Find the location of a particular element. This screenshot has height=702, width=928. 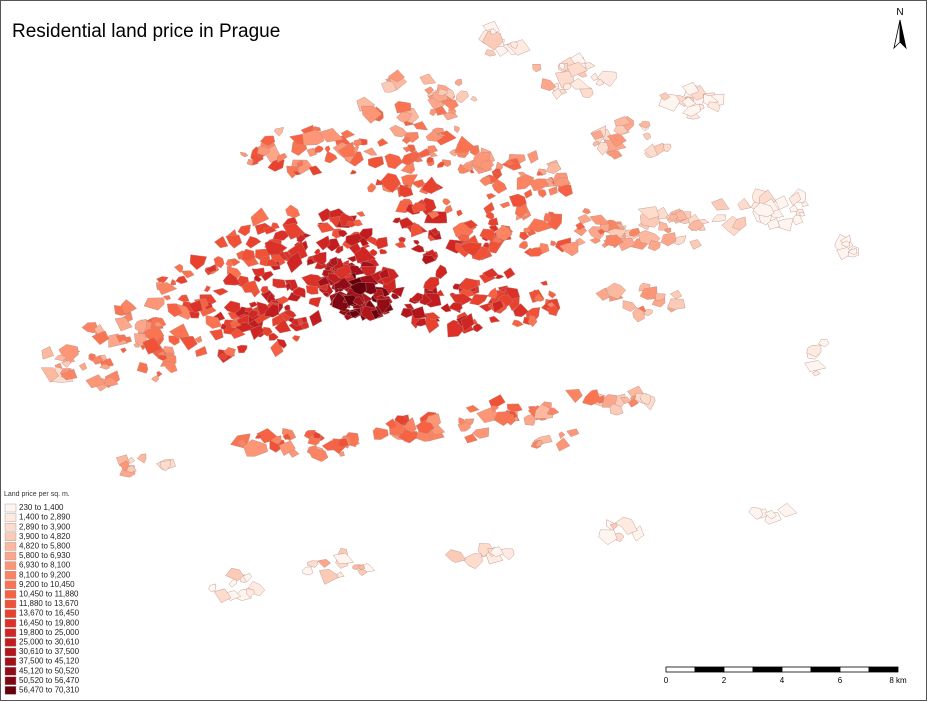

legend-label: 9,200 to 10,450 is located at coordinates (47, 584).